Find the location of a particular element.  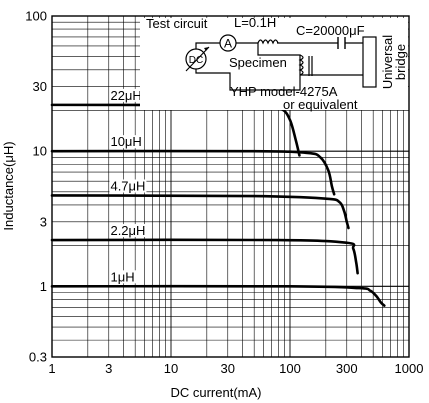

y-tick-label: 100 is located at coordinates (36, 16).